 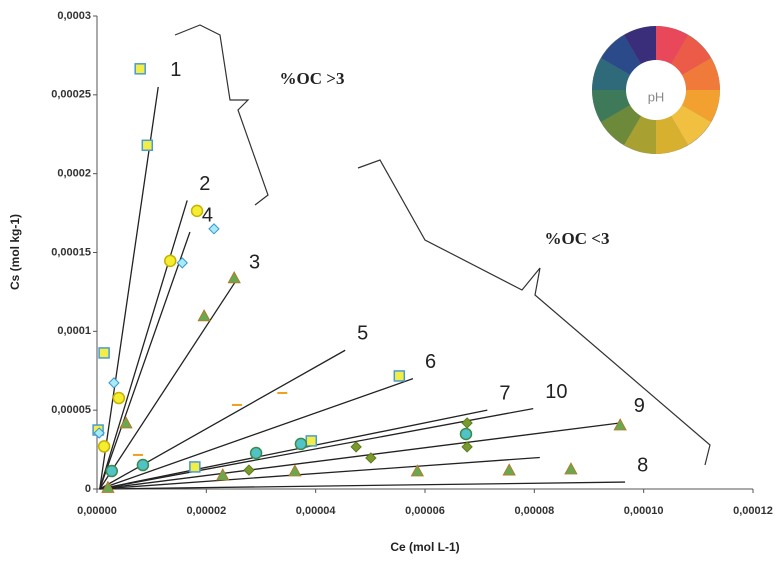 What do you see at coordinates (753, 511) in the screenshot?
I see `x-tick-label: 0,00012` at bounding box center [753, 511].